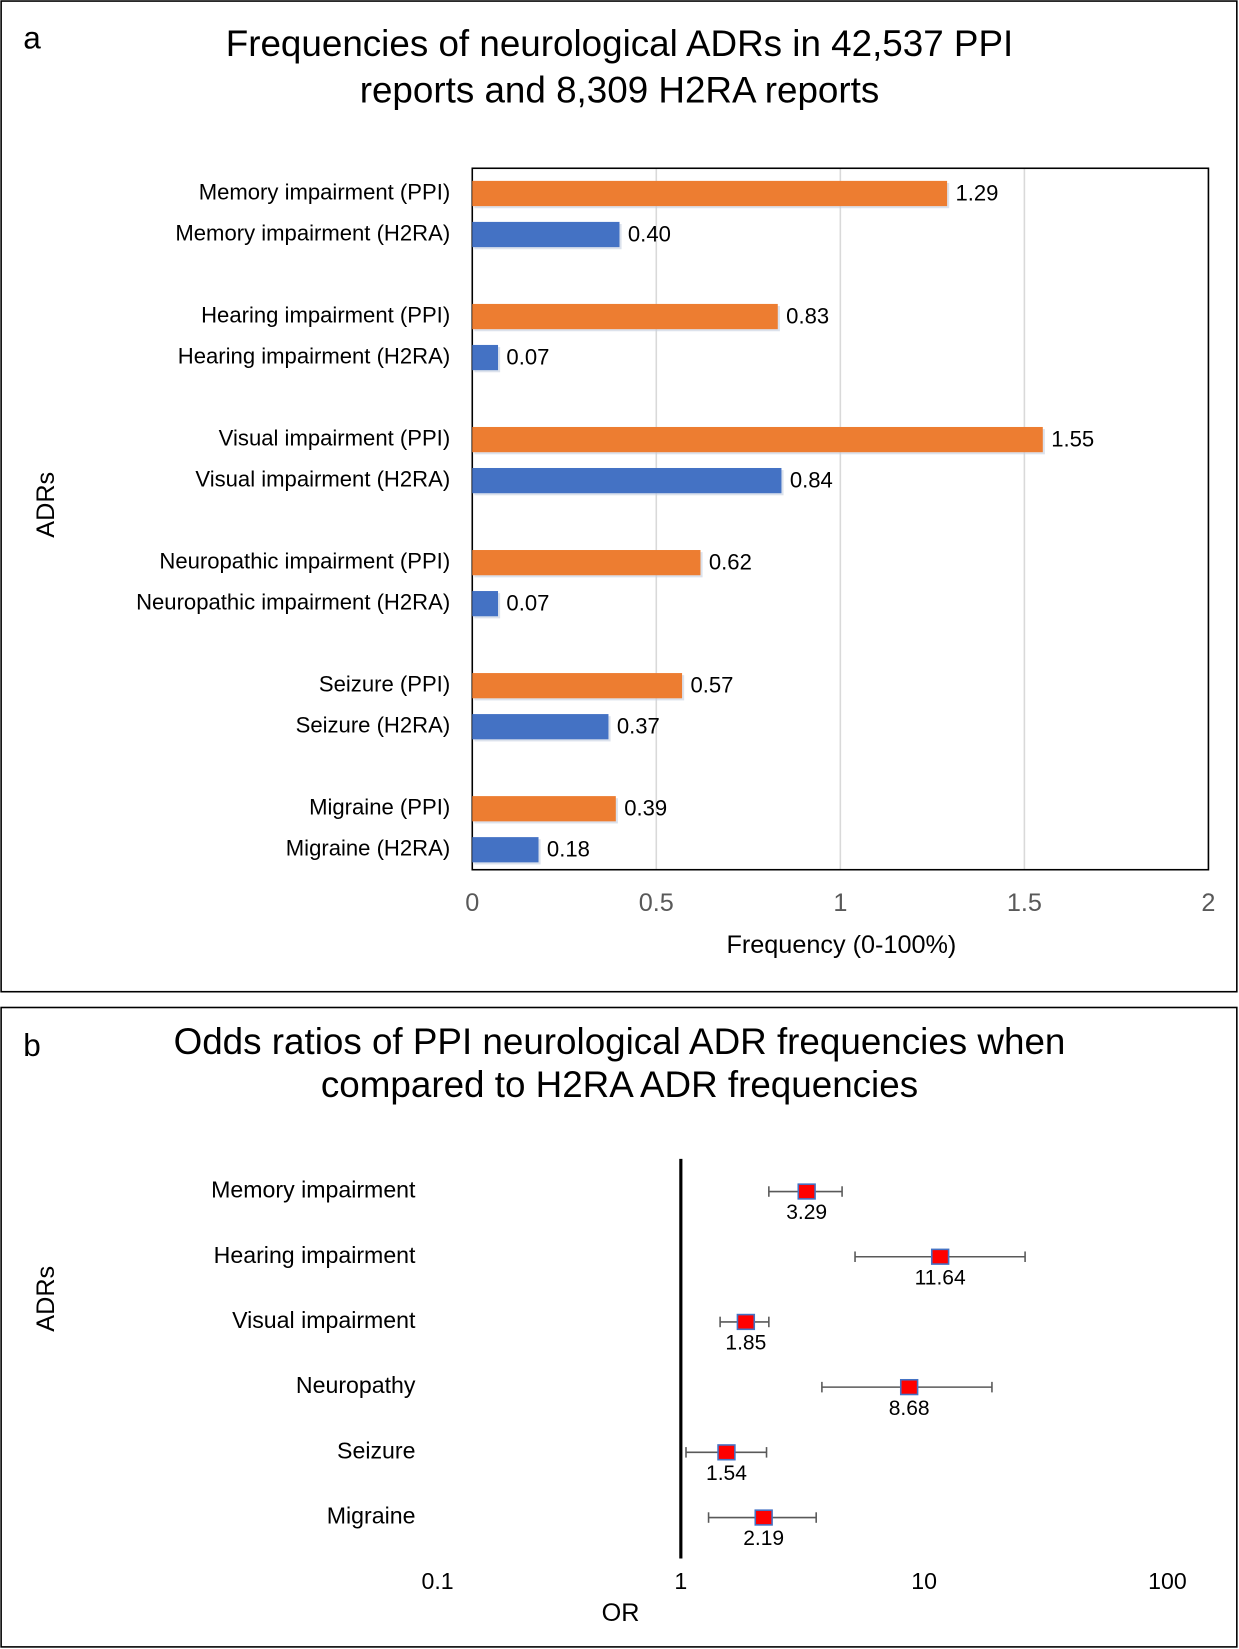 Image resolution: width=1239 pixels, height=1649 pixels. Describe the element at coordinates (649, 233) in the screenshot. I see `data-label: 0.40` at that location.